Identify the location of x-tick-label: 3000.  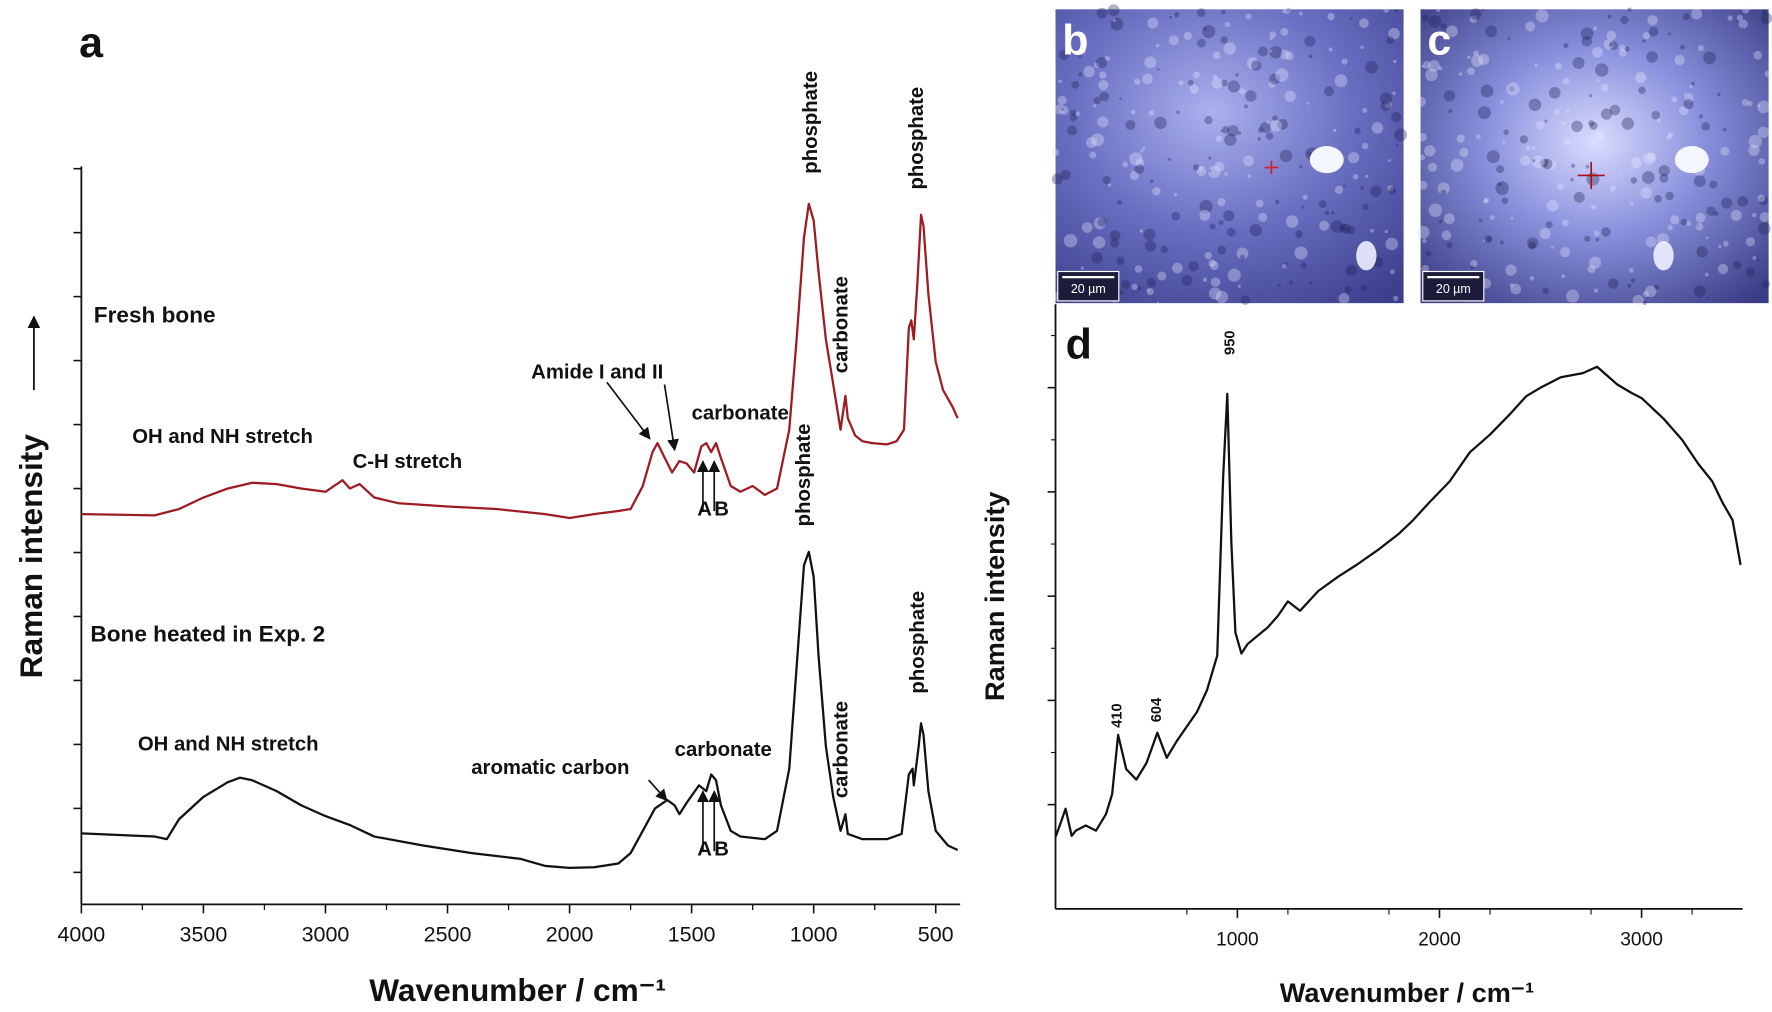
(326, 935).